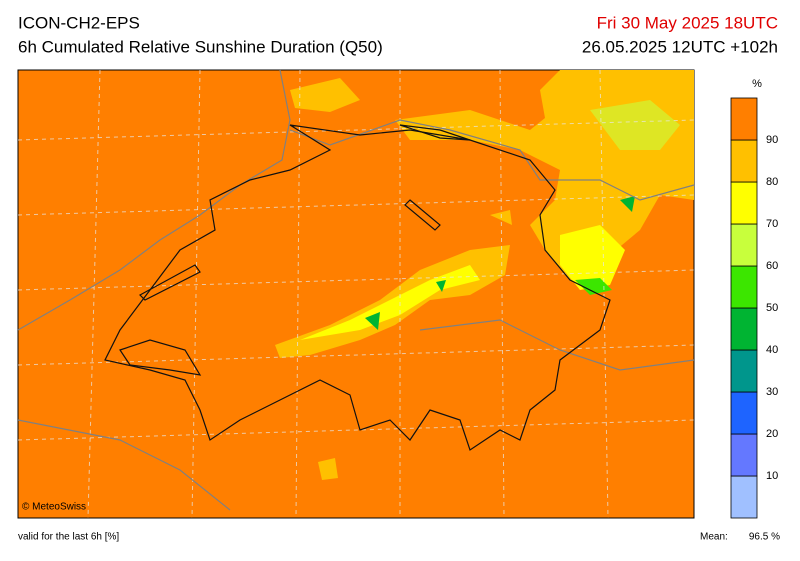  I want to click on colorbar-tick-label: 70, so click(772, 224).